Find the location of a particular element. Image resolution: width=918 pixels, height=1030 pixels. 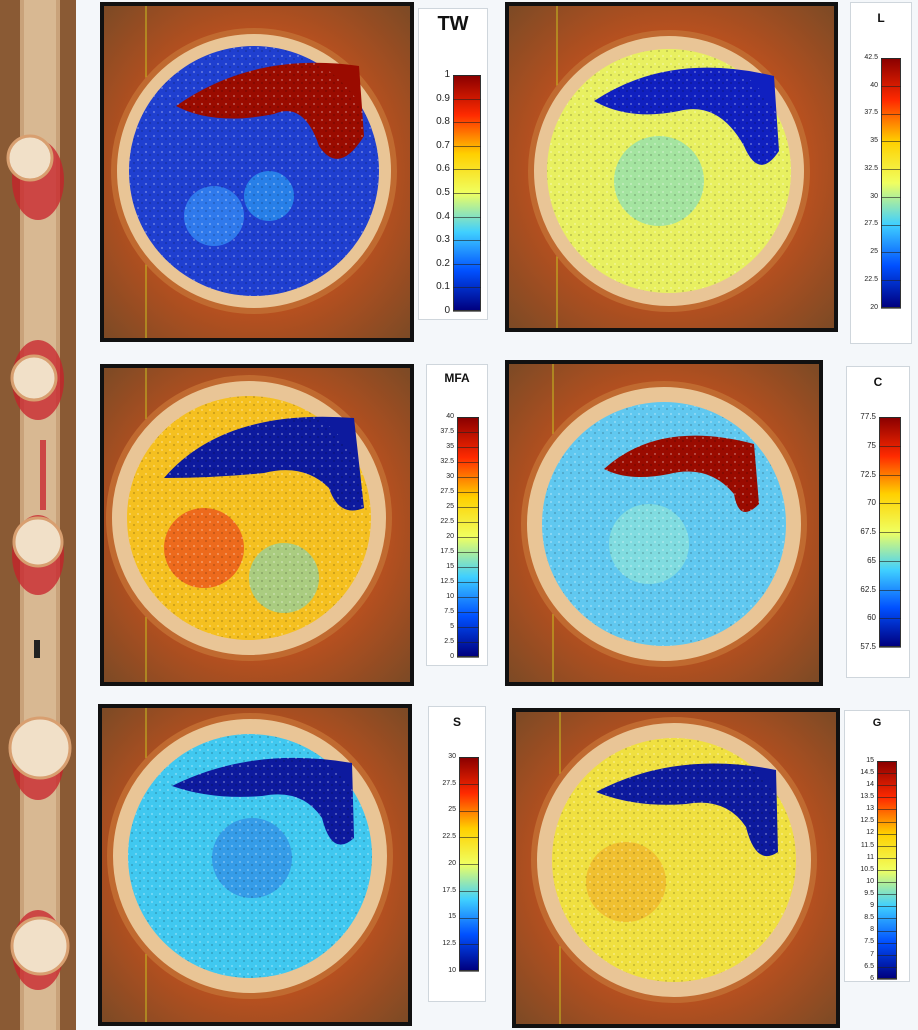

tw-map-panel is located at coordinates (257, 172).